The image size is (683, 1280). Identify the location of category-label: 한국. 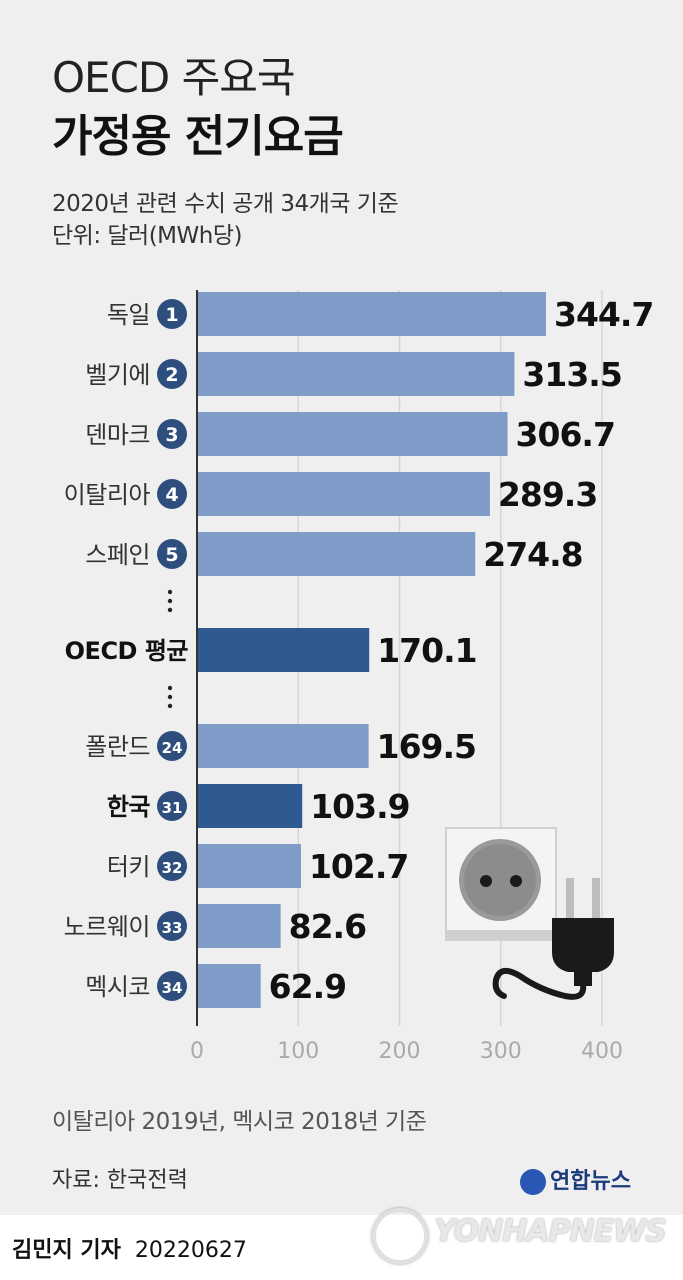
(129, 807).